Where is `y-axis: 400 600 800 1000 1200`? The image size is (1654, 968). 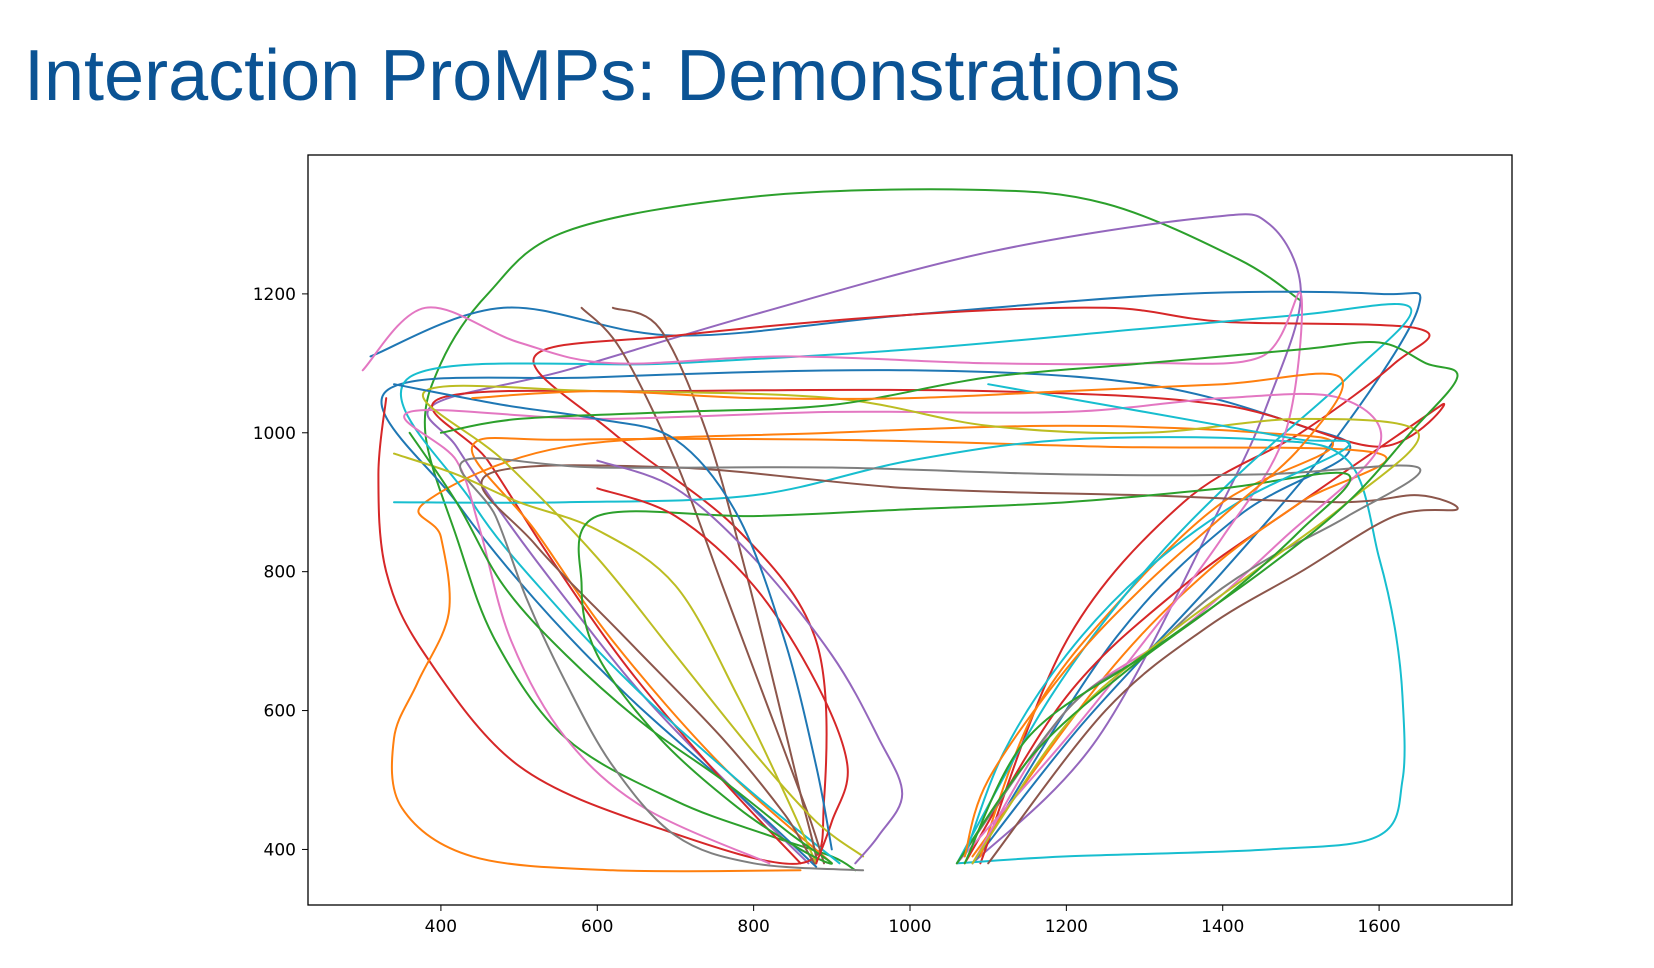 y-axis: 400 600 800 1000 1200 is located at coordinates (280, 572).